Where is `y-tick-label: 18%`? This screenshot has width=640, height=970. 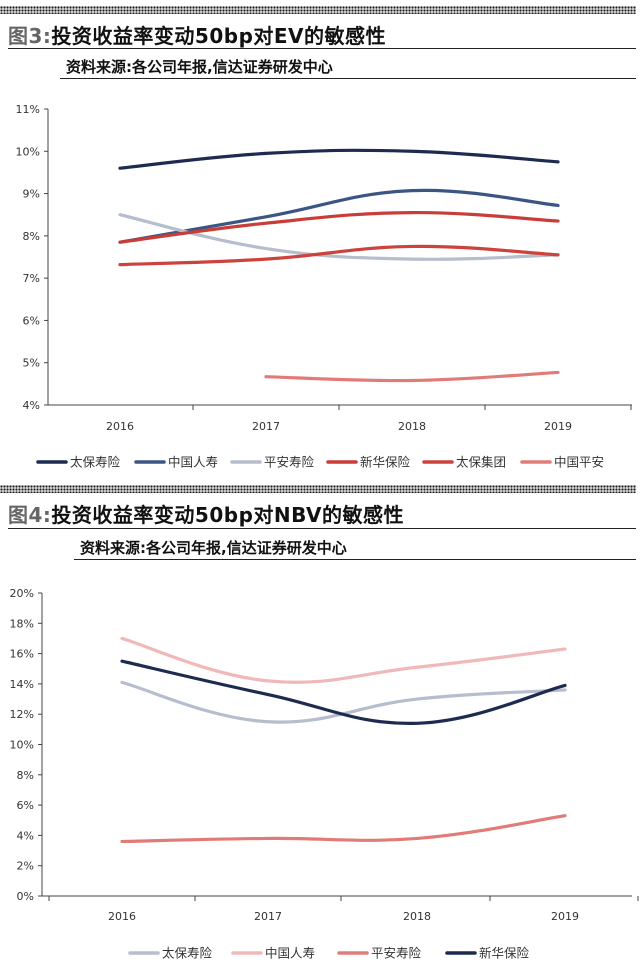 y-tick-label: 18% is located at coordinates (22, 623).